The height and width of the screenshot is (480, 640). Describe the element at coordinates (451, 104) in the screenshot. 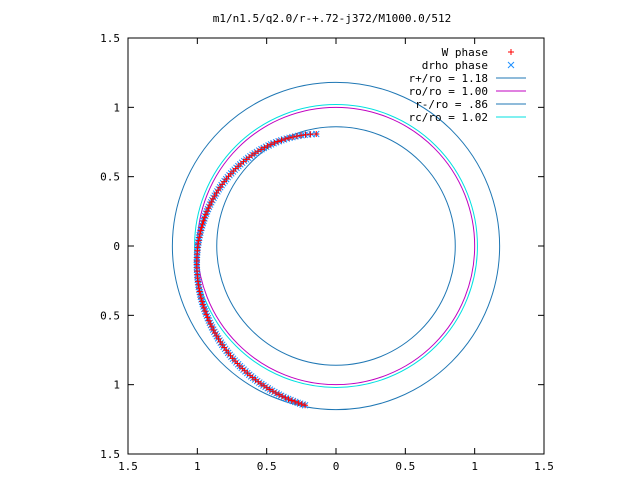

I see `legend-label: r-/ro = .86` at that location.